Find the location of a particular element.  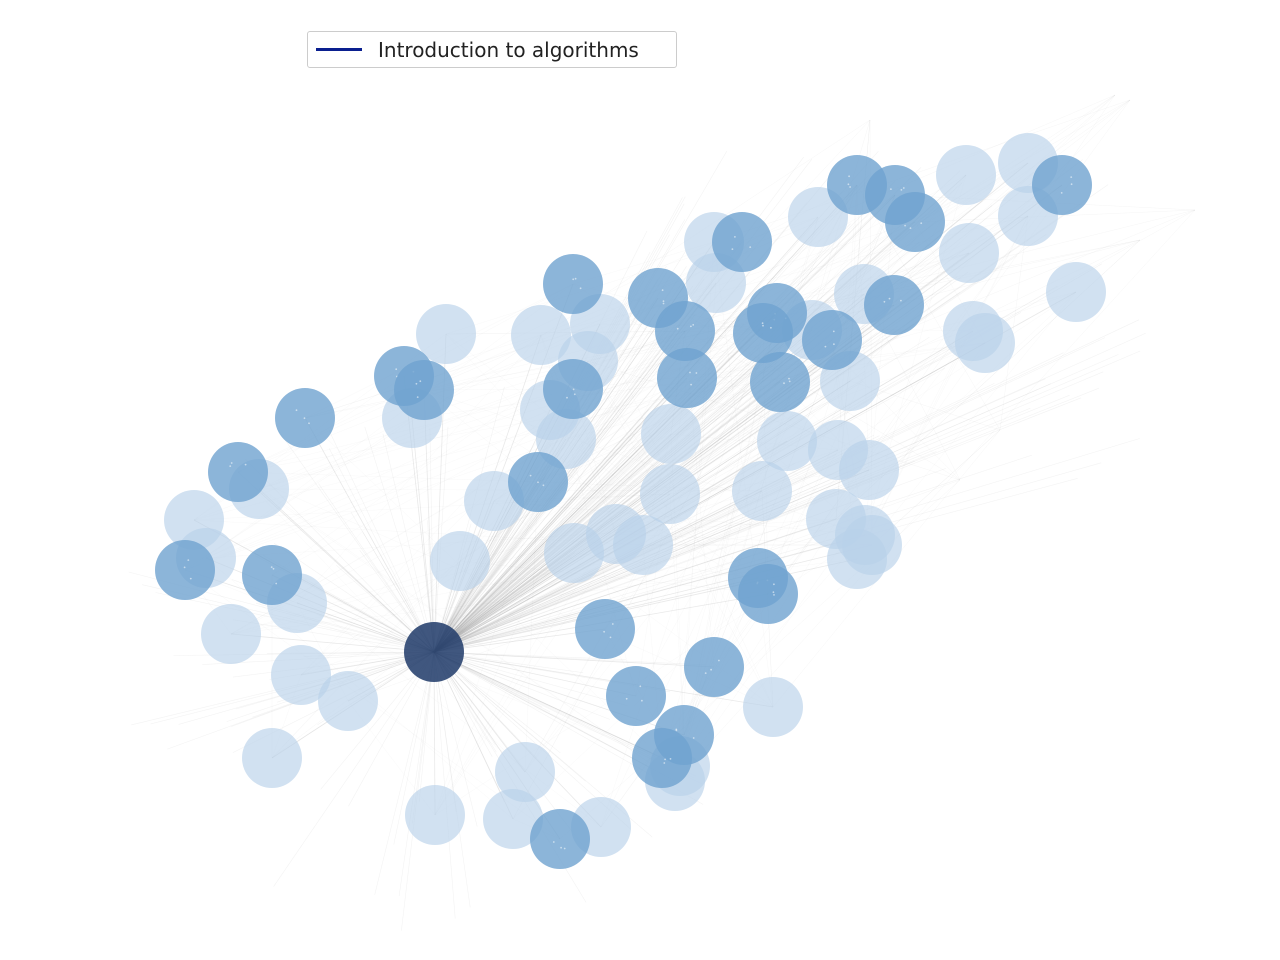

hub-node is located at coordinates (434, 652).